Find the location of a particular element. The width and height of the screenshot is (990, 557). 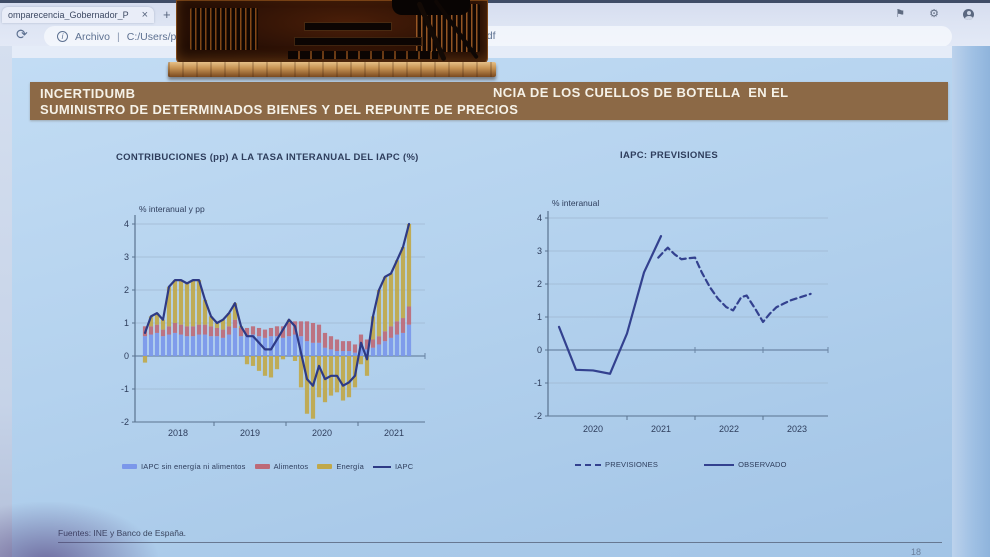

svg-text: 2018 is located at coordinates (178, 433).